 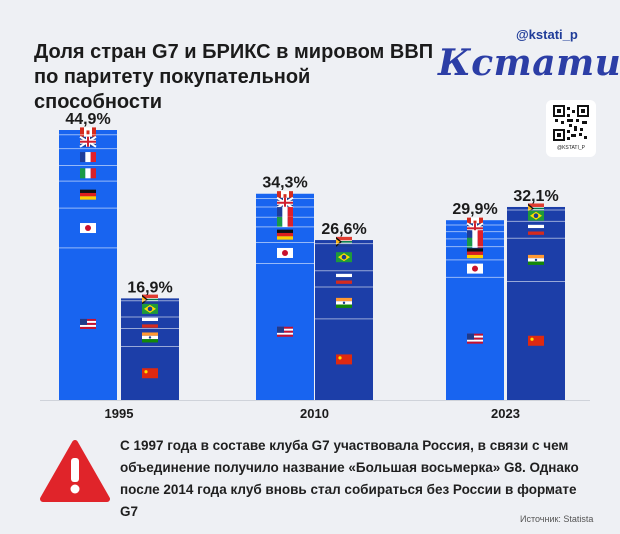 I want to click on category-label-1995: 1995, so click(x=119, y=413).